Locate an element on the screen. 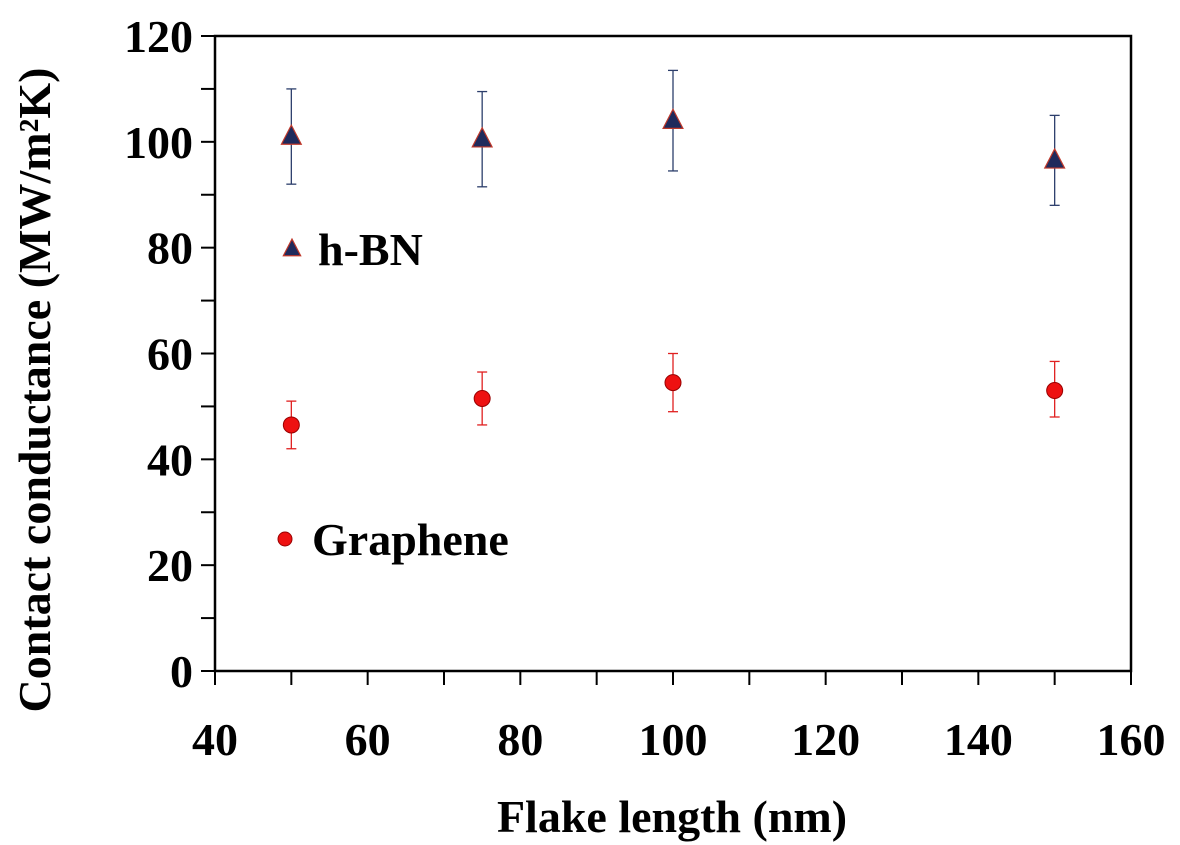 This screenshot has height=845, width=1180. y-tick-label: 100 is located at coordinates (158, 142).